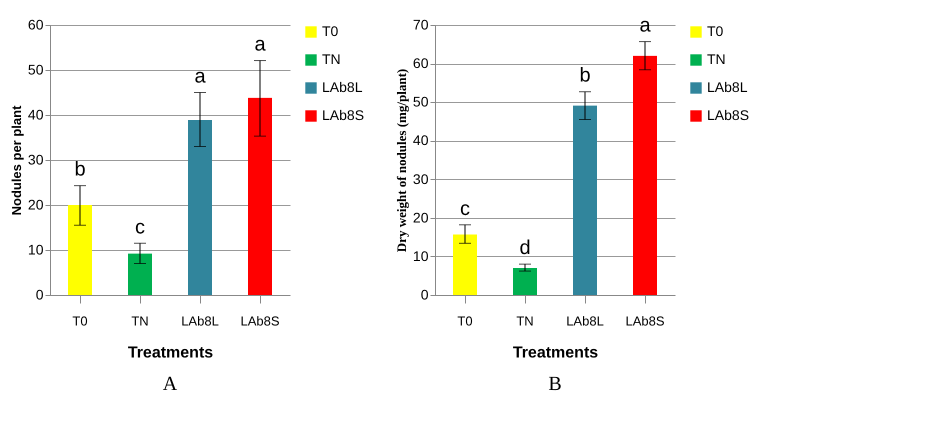  Describe the element at coordinates (401, 160) in the screenshot. I see `y-axis-title: Dry weight of nodules (mg/plant)` at that location.